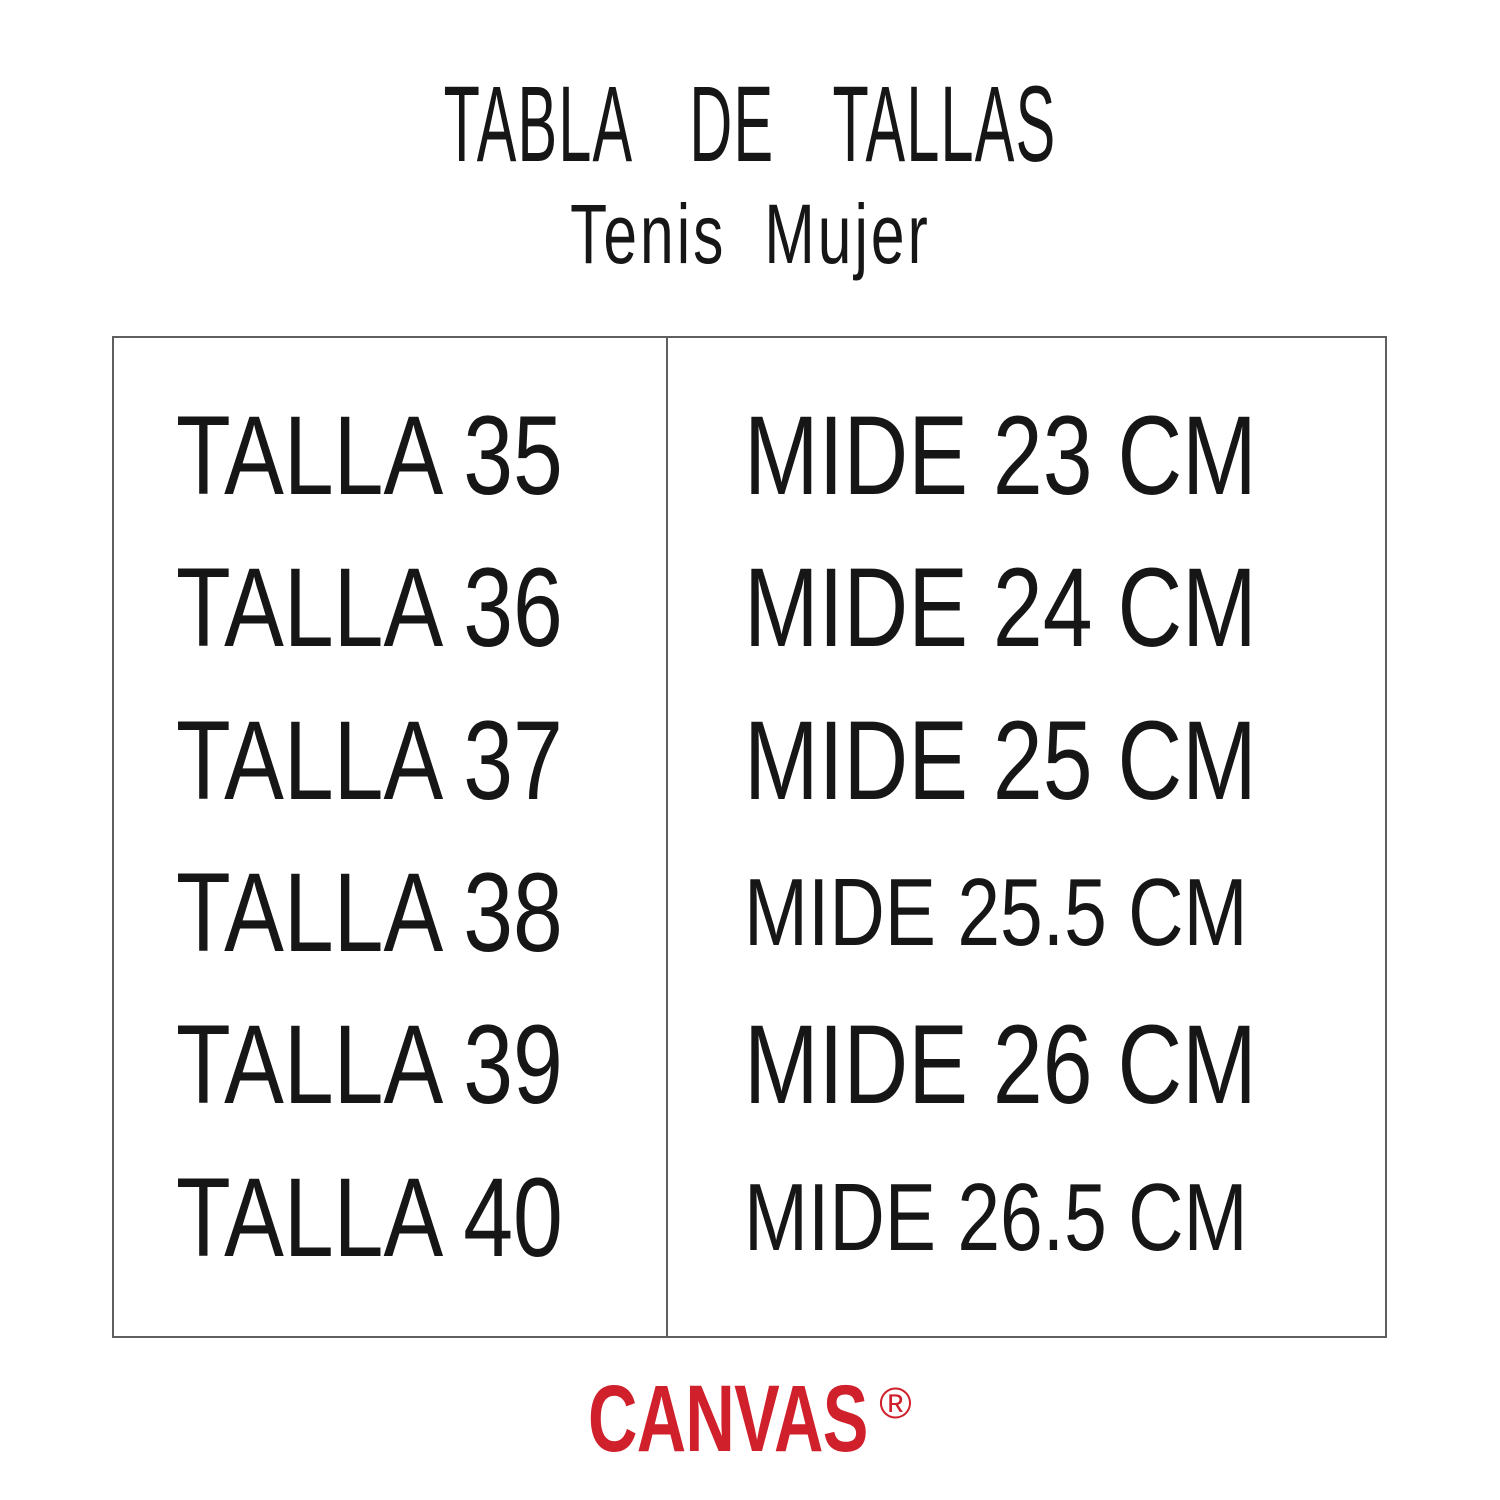 This screenshot has height=1500, width=1500. What do you see at coordinates (895, 1403) in the screenshot?
I see `registered-trademark-icon: ®` at bounding box center [895, 1403].